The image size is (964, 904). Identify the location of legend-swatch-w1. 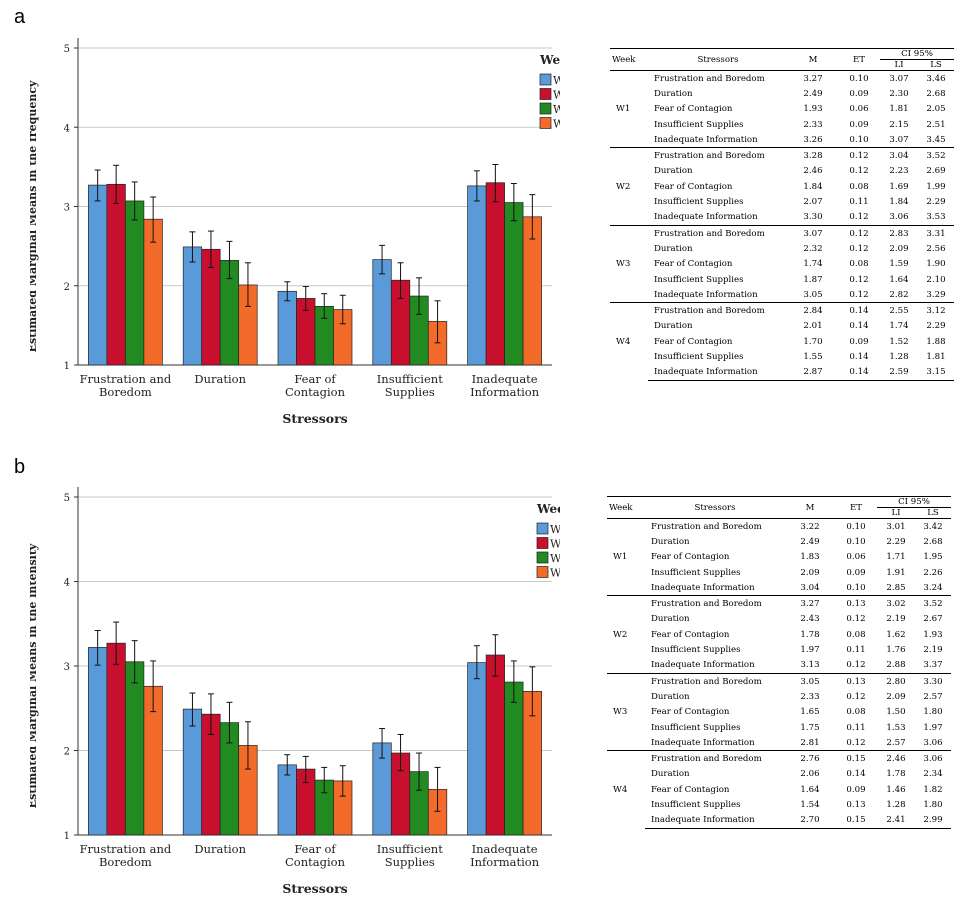
(542, 528).